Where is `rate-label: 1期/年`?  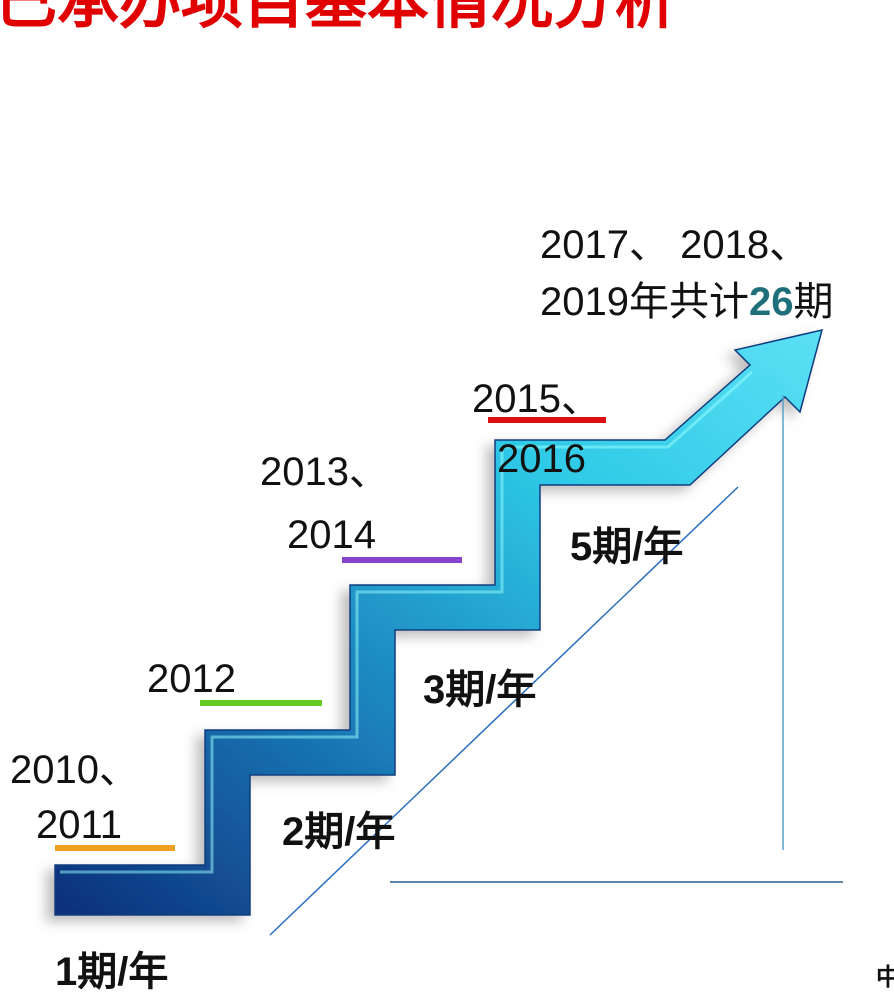 rate-label: 1期/年 is located at coordinates (111, 972).